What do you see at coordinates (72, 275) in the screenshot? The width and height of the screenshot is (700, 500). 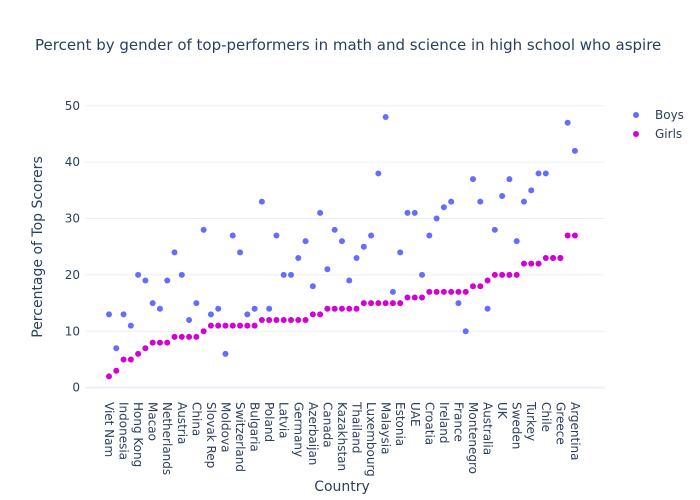 I see `y-tick-label: 20` at bounding box center [72, 275].